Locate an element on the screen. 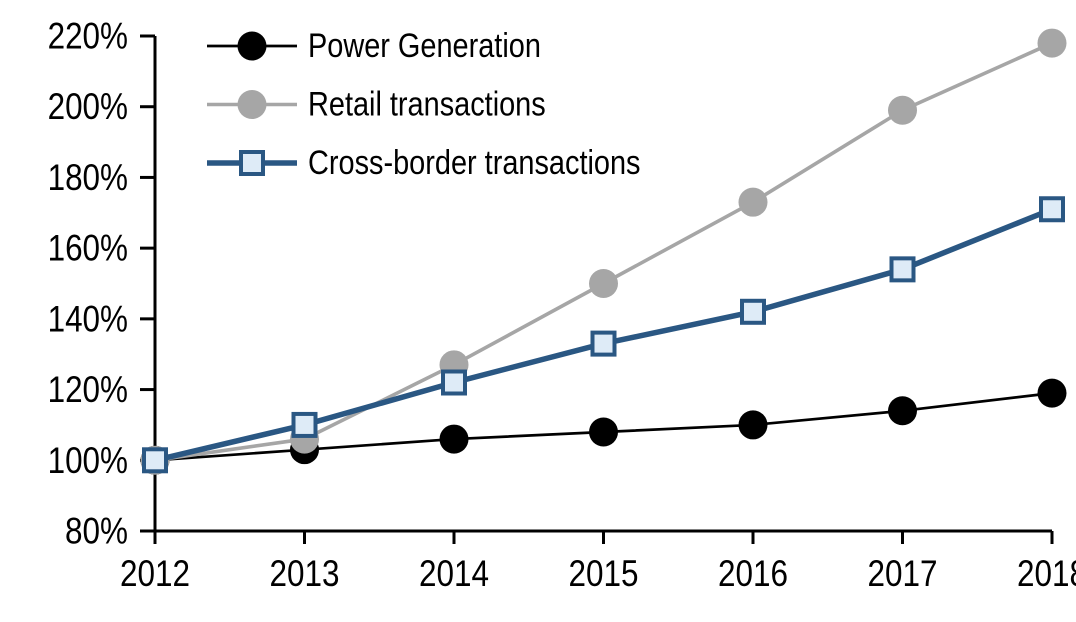 The image size is (1076, 622). data-point-cross-border-transactions-2016 is located at coordinates (753, 311).